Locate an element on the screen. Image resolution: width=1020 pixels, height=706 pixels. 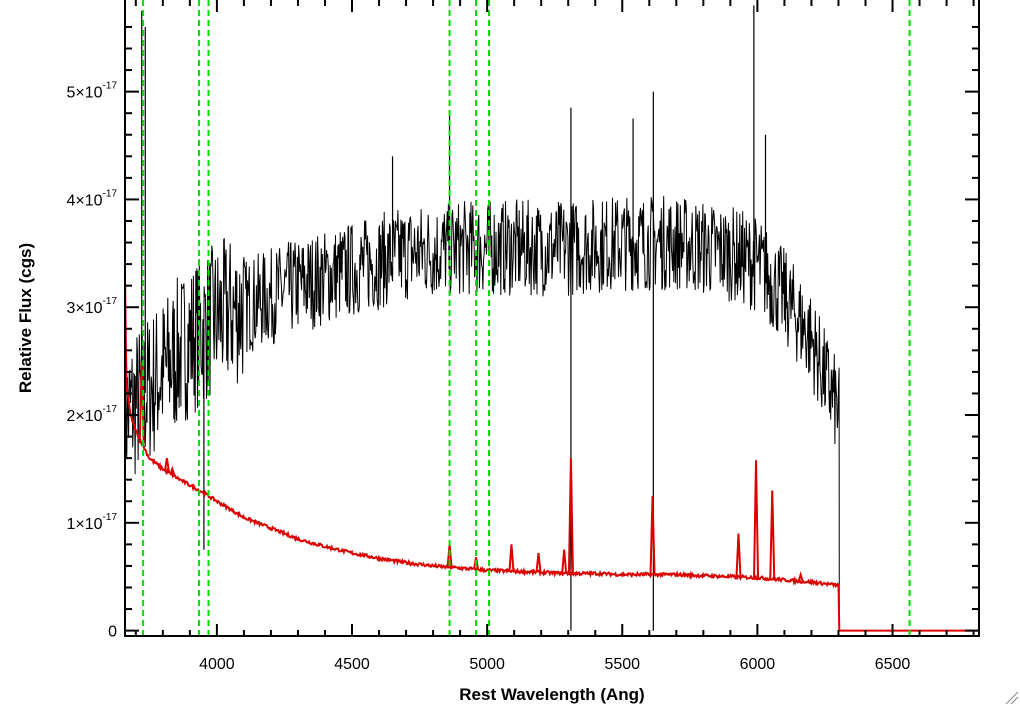
y-tick-exponent-2: -17 is located at coordinates (110, 409).